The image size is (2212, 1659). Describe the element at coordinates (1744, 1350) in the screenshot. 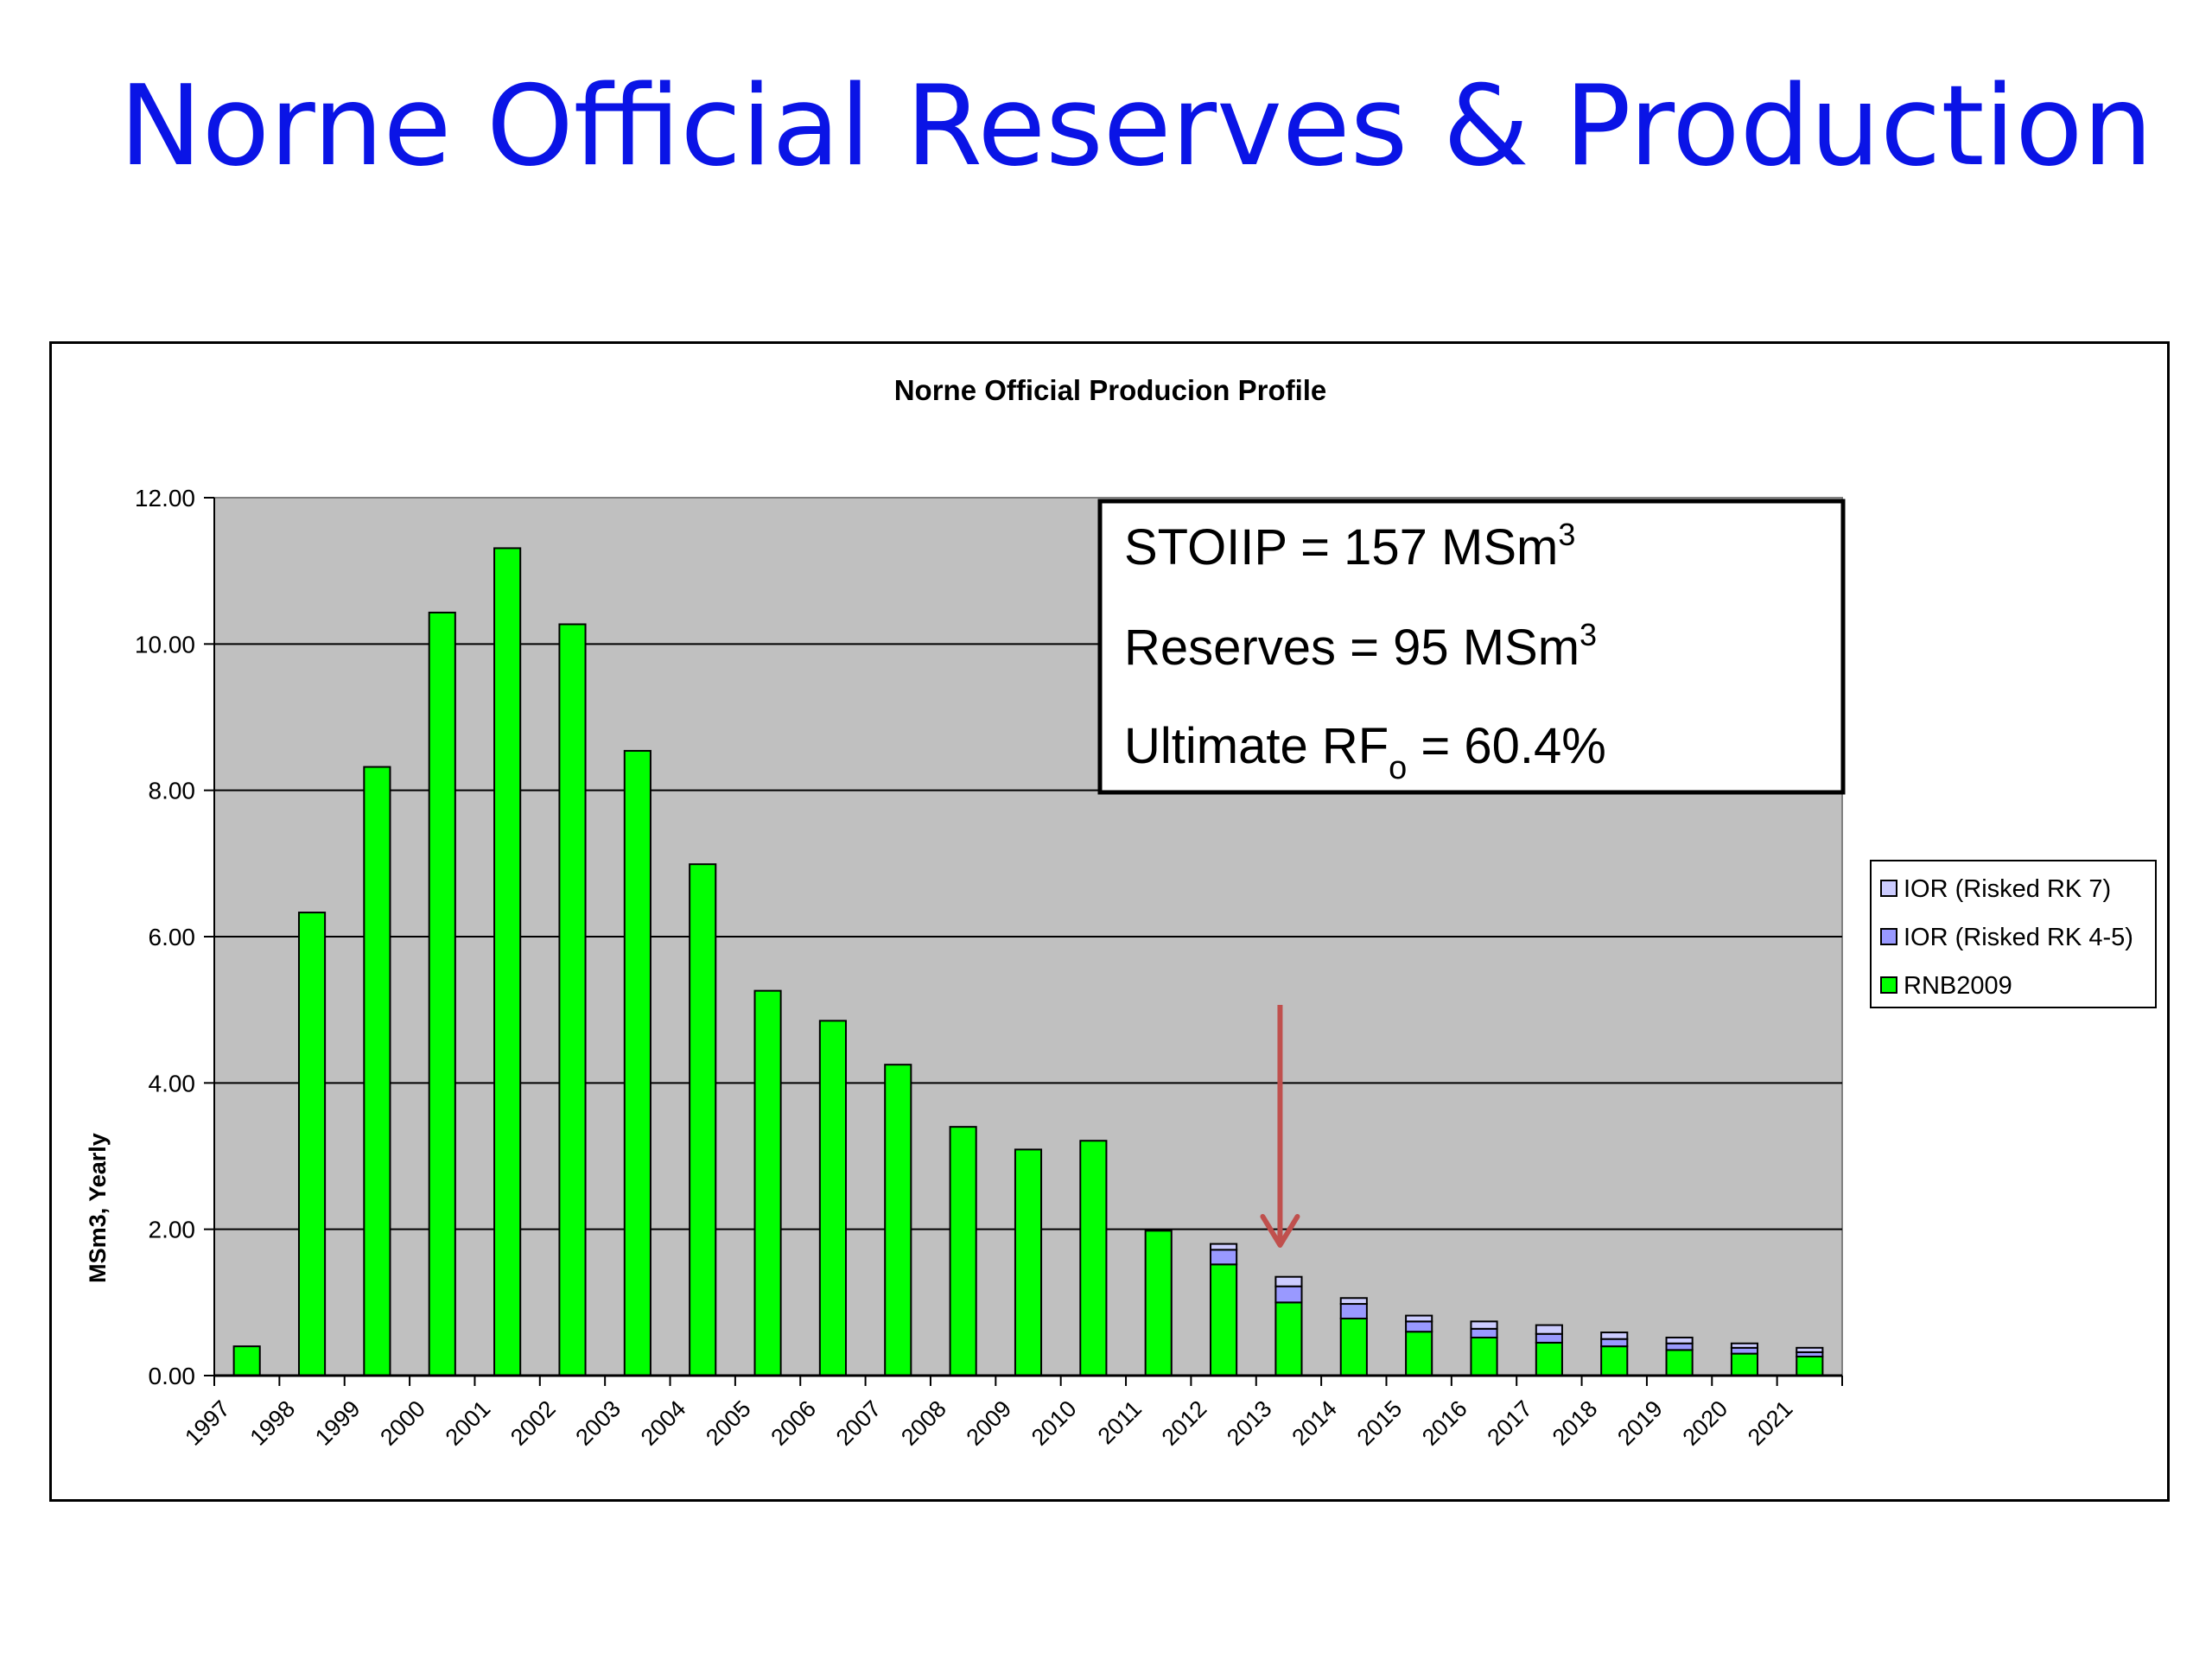

I see `bar-ior-risked-rk-4-5--2020` at that location.